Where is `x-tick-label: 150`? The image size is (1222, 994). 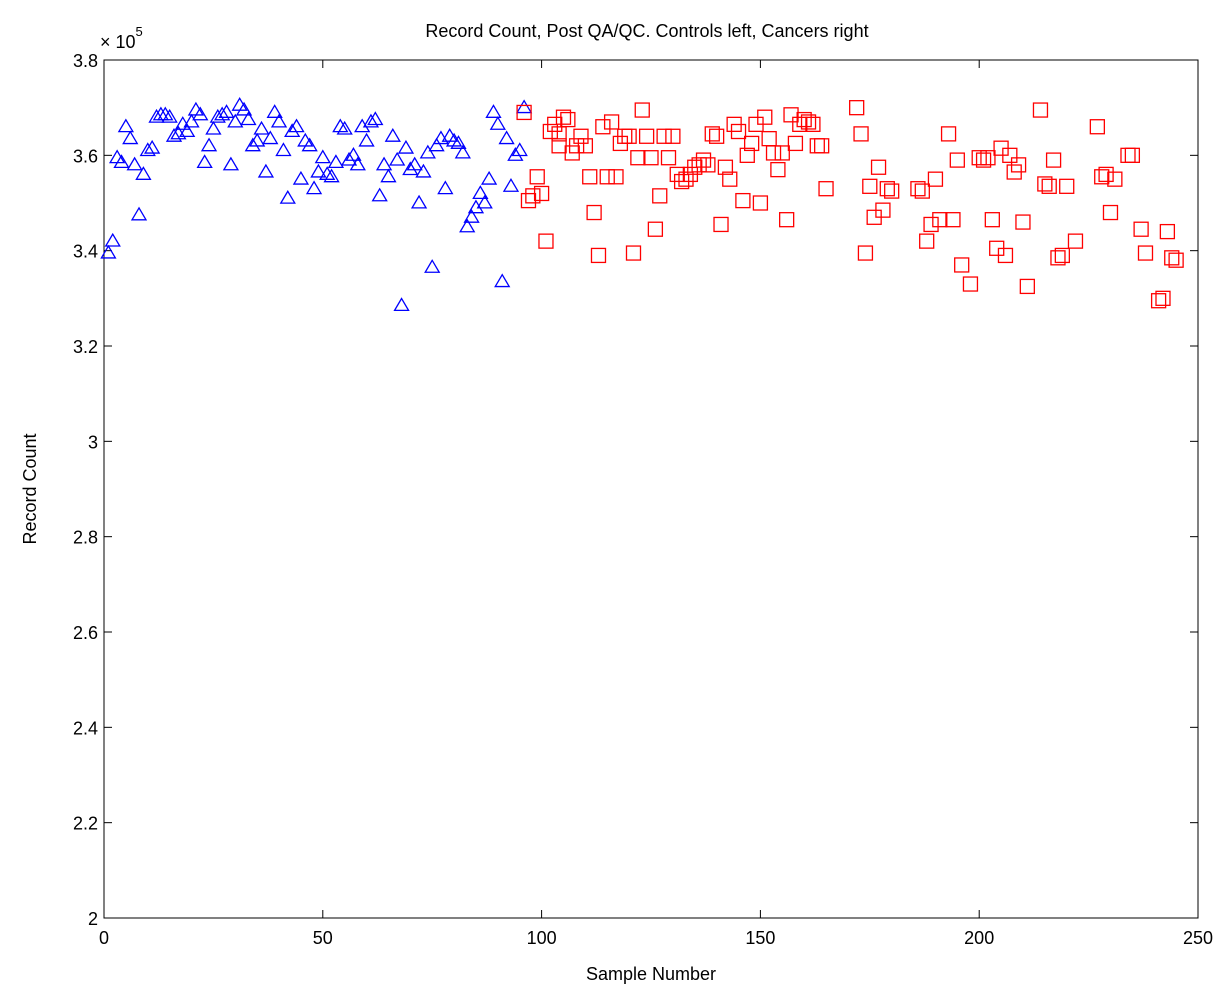
x-tick-label: 150 is located at coordinates (760, 938).